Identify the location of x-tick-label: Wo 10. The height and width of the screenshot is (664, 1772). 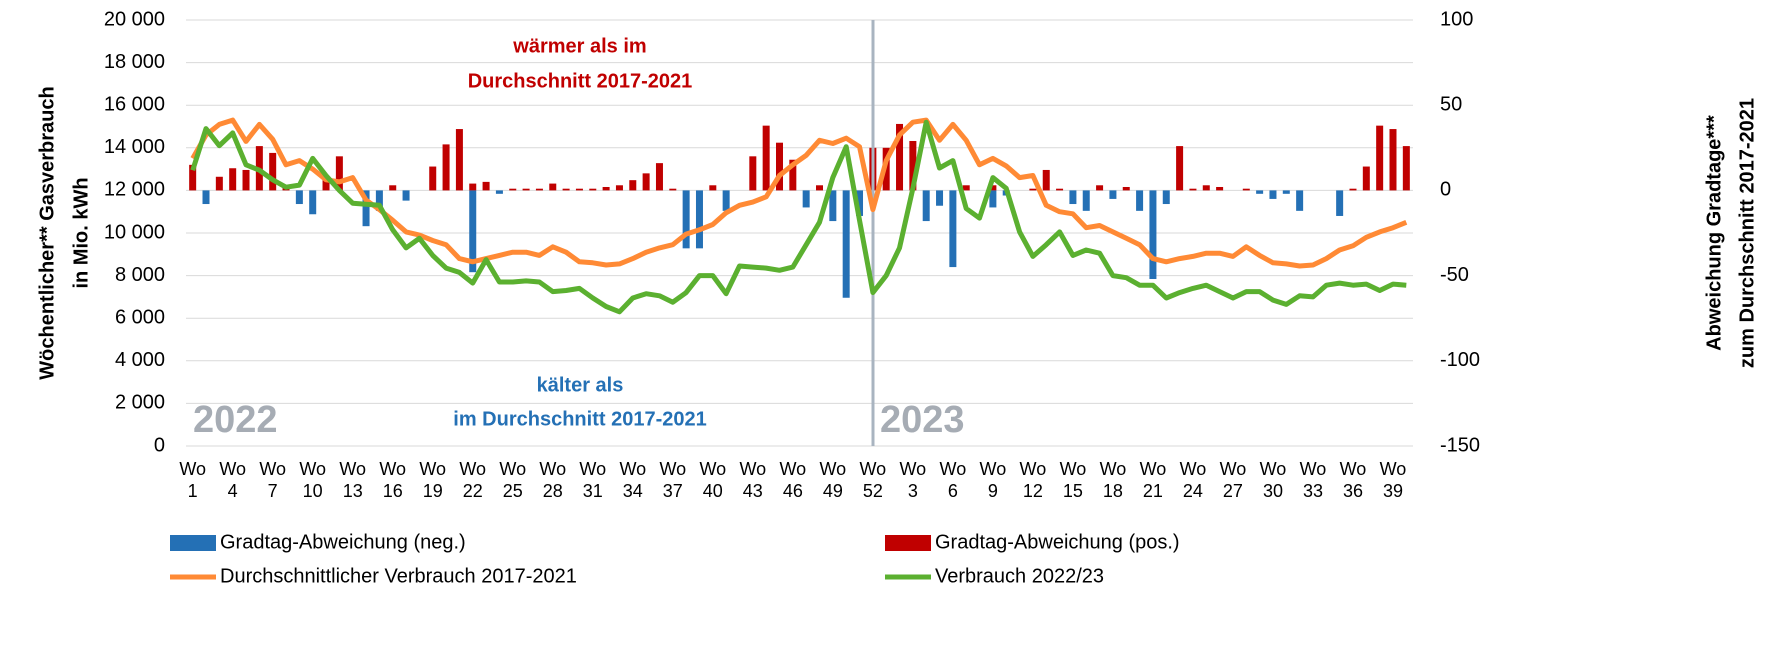
(313, 480).